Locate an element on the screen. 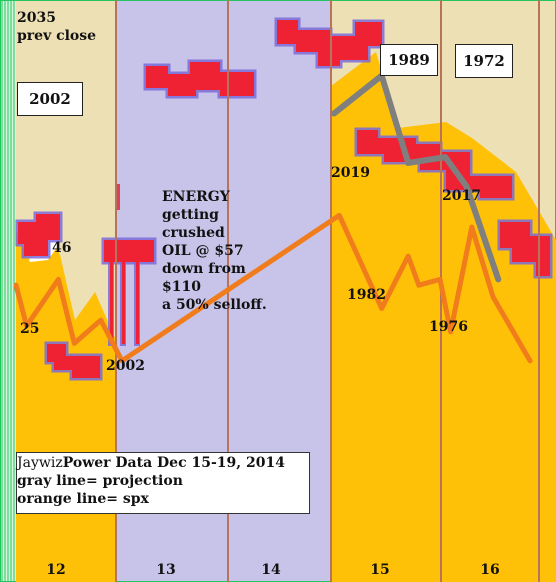  legend-projection: gray line= projection is located at coordinates (100, 481).